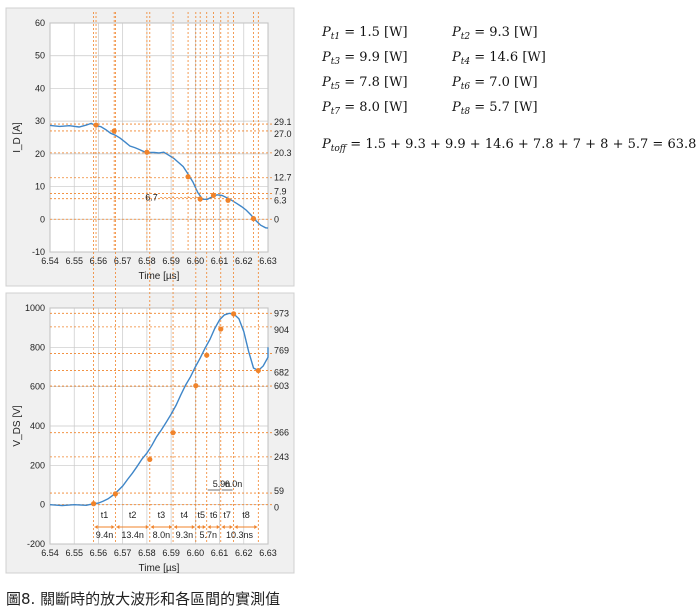 Image resolution: width=696 pixels, height=616 pixels. Describe the element at coordinates (171, 553) in the screenshot. I see `x-tick-label: 6.59` at that location.